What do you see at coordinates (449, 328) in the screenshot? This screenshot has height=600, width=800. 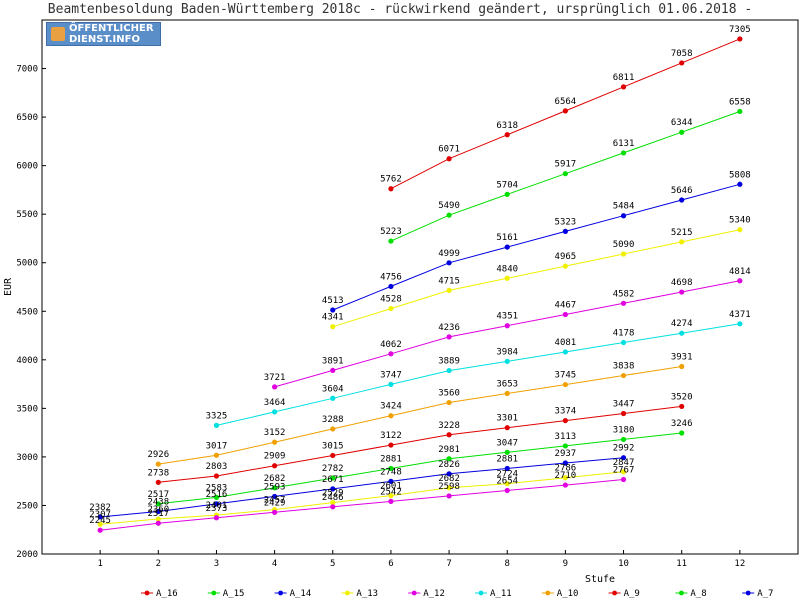 I see `data-label: 4236` at bounding box center [449, 328].